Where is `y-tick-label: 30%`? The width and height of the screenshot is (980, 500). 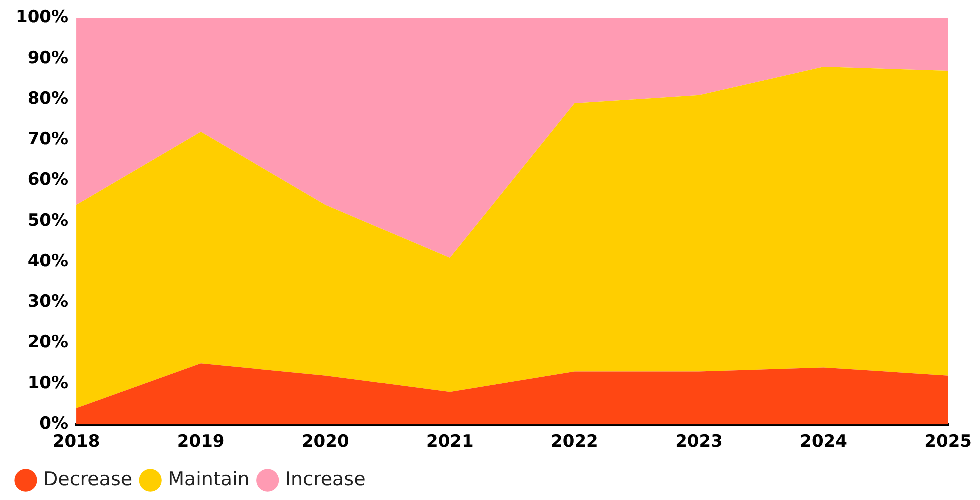
y-tick-label: 30% is located at coordinates (48, 302).